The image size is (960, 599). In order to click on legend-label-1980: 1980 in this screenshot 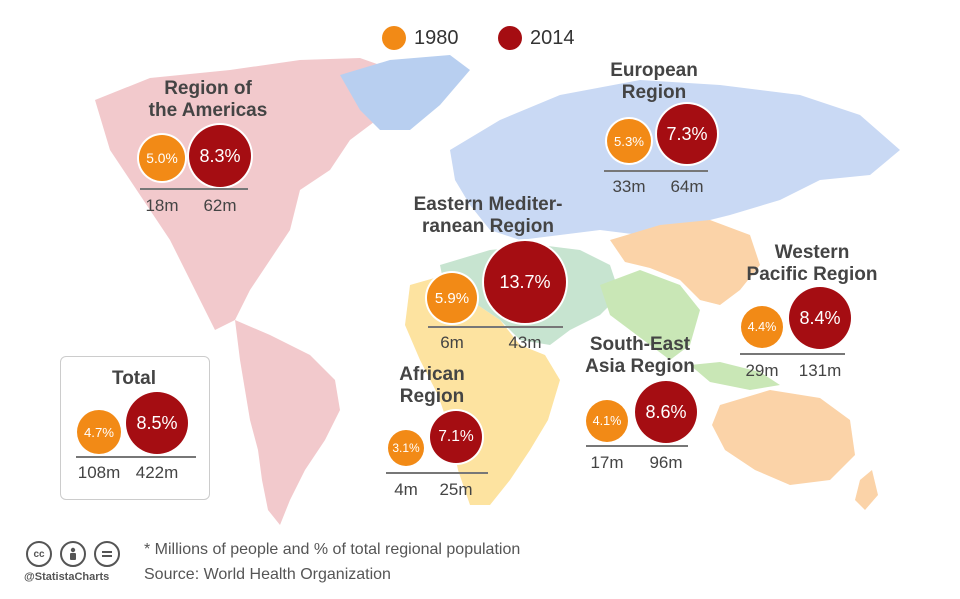, I will do `click(436, 37)`.